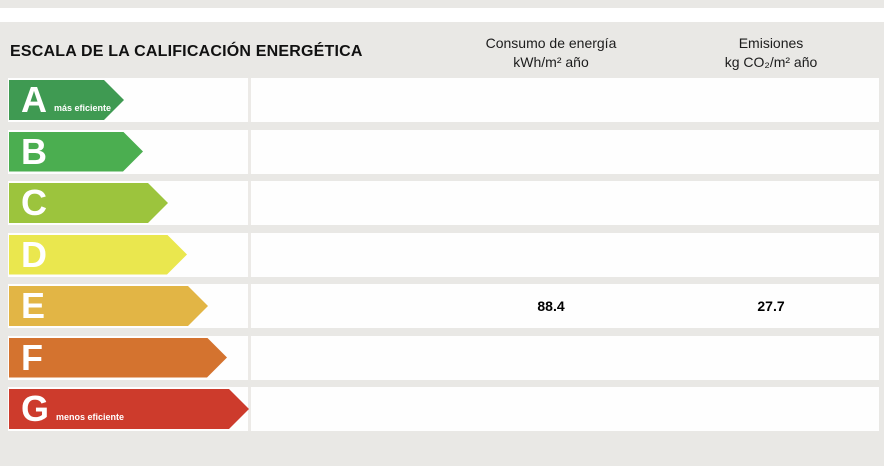 Image resolution: width=893 pixels, height=466 pixels. Describe the element at coordinates (76, 152) in the screenshot. I see `rating-arrow-b: B` at that location.